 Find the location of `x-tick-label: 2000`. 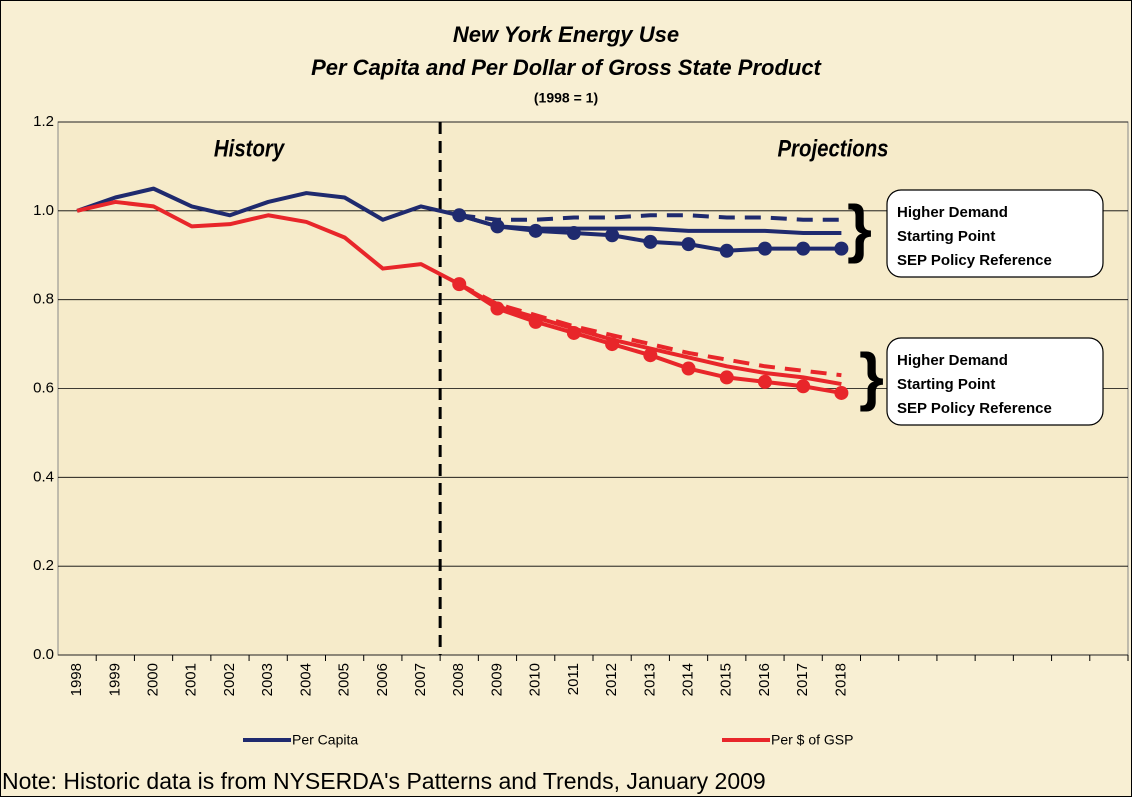

x-tick-label: 2000 is located at coordinates (153, 679).